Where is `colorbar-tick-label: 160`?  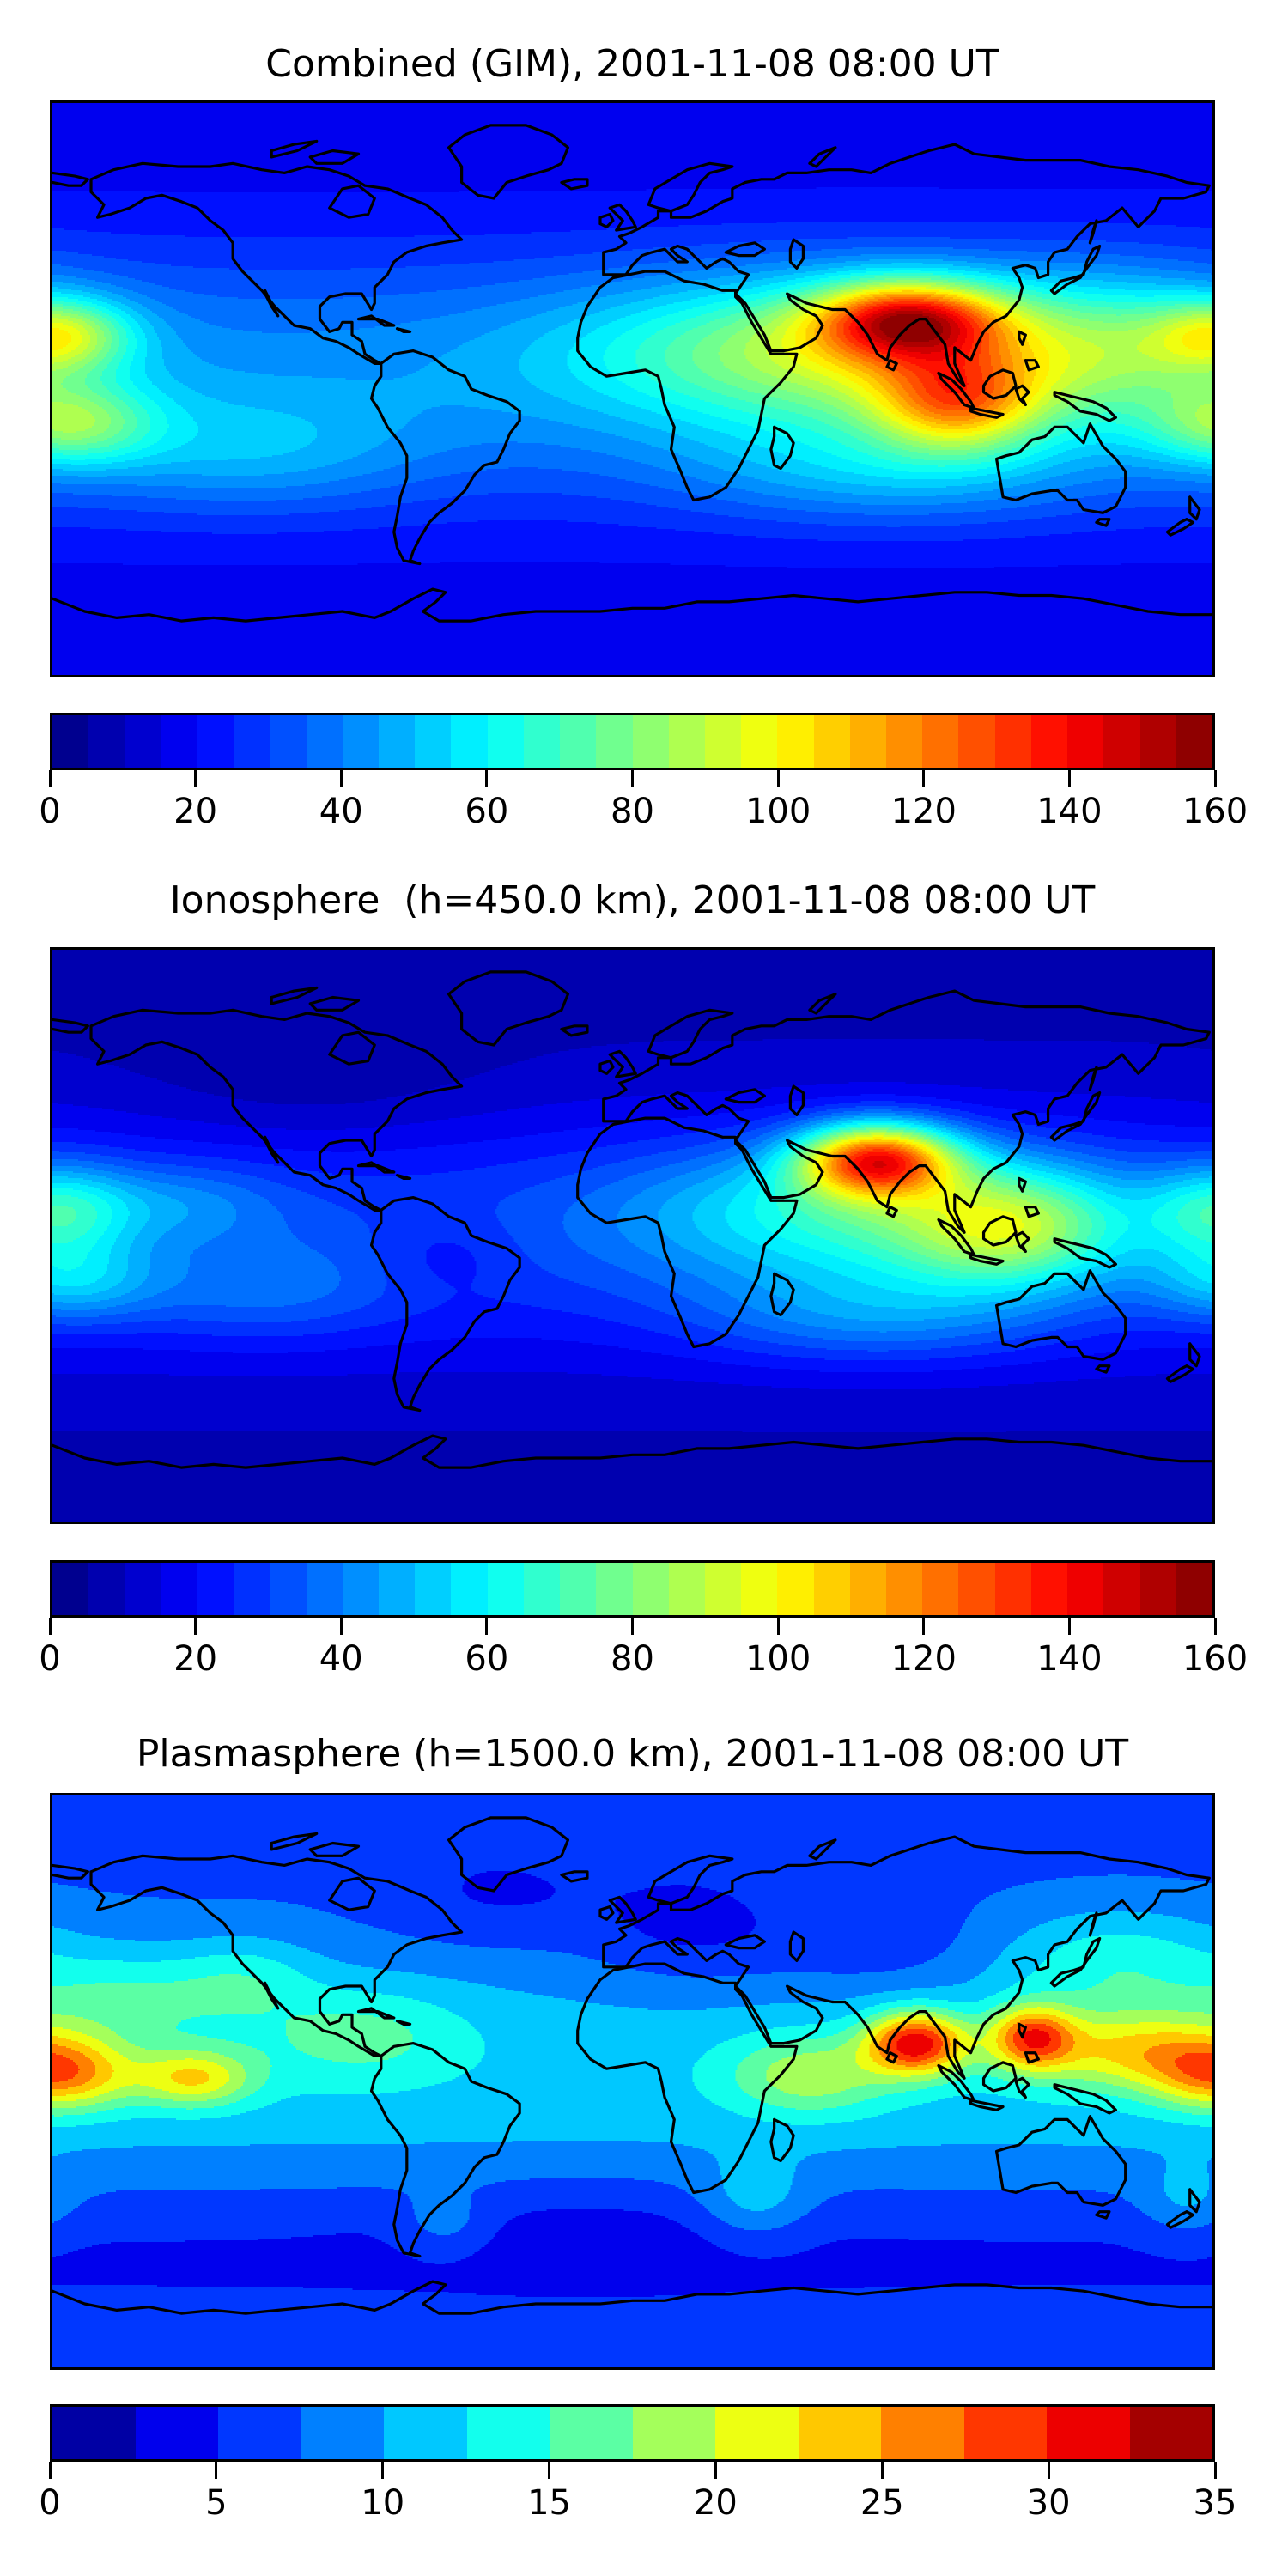 colorbar-tick-label: 160 is located at coordinates (1215, 812).